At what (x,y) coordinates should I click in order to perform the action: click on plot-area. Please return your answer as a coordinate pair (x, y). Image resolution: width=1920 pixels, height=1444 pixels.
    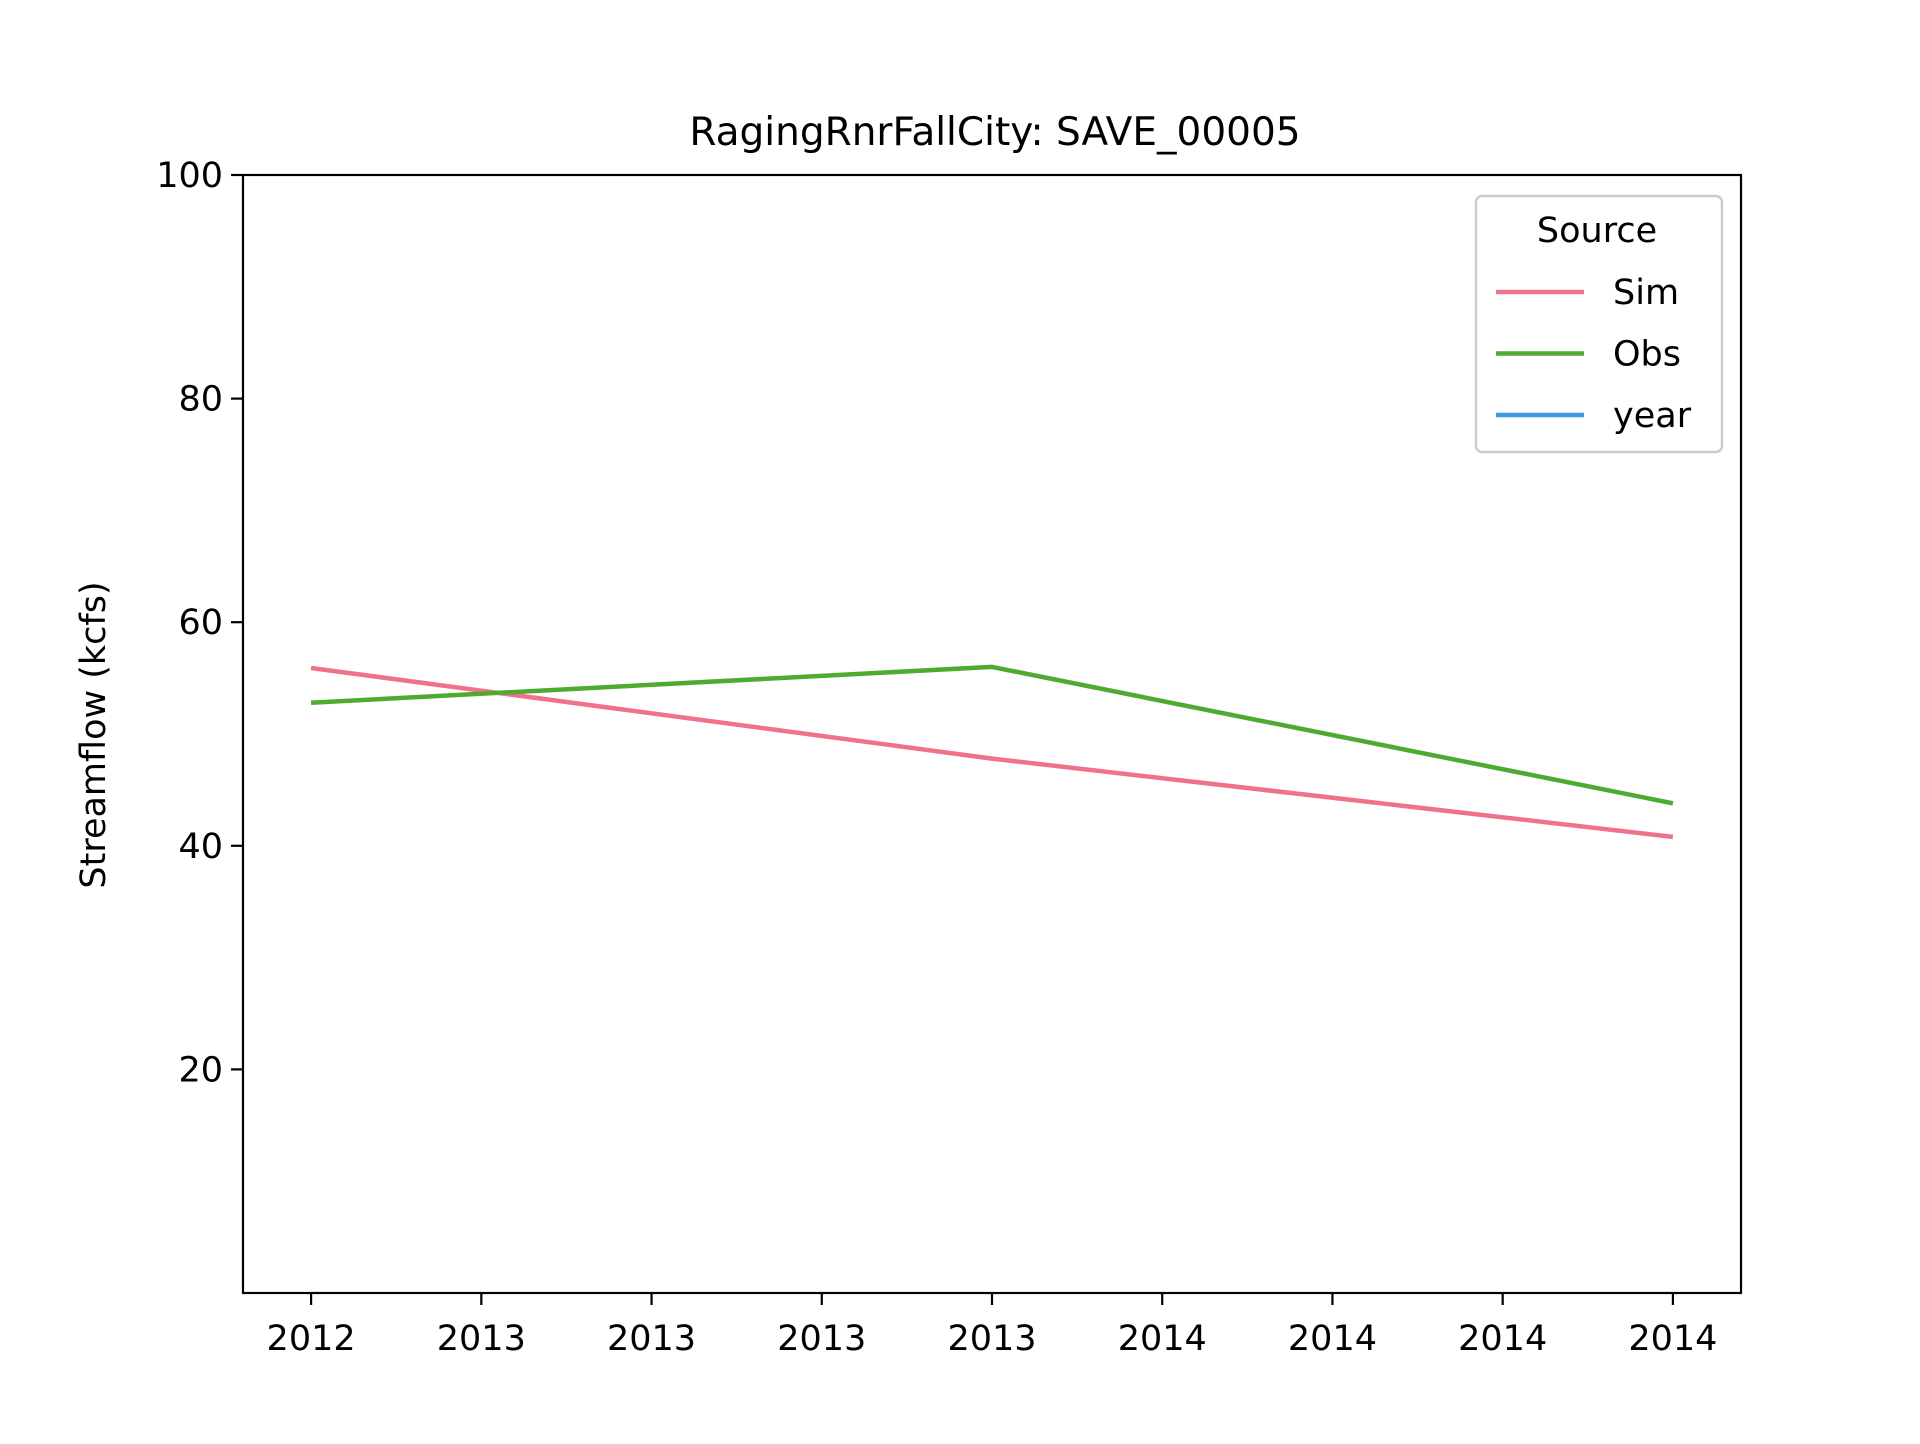
    Looking at the image, I should click on (992, 752).